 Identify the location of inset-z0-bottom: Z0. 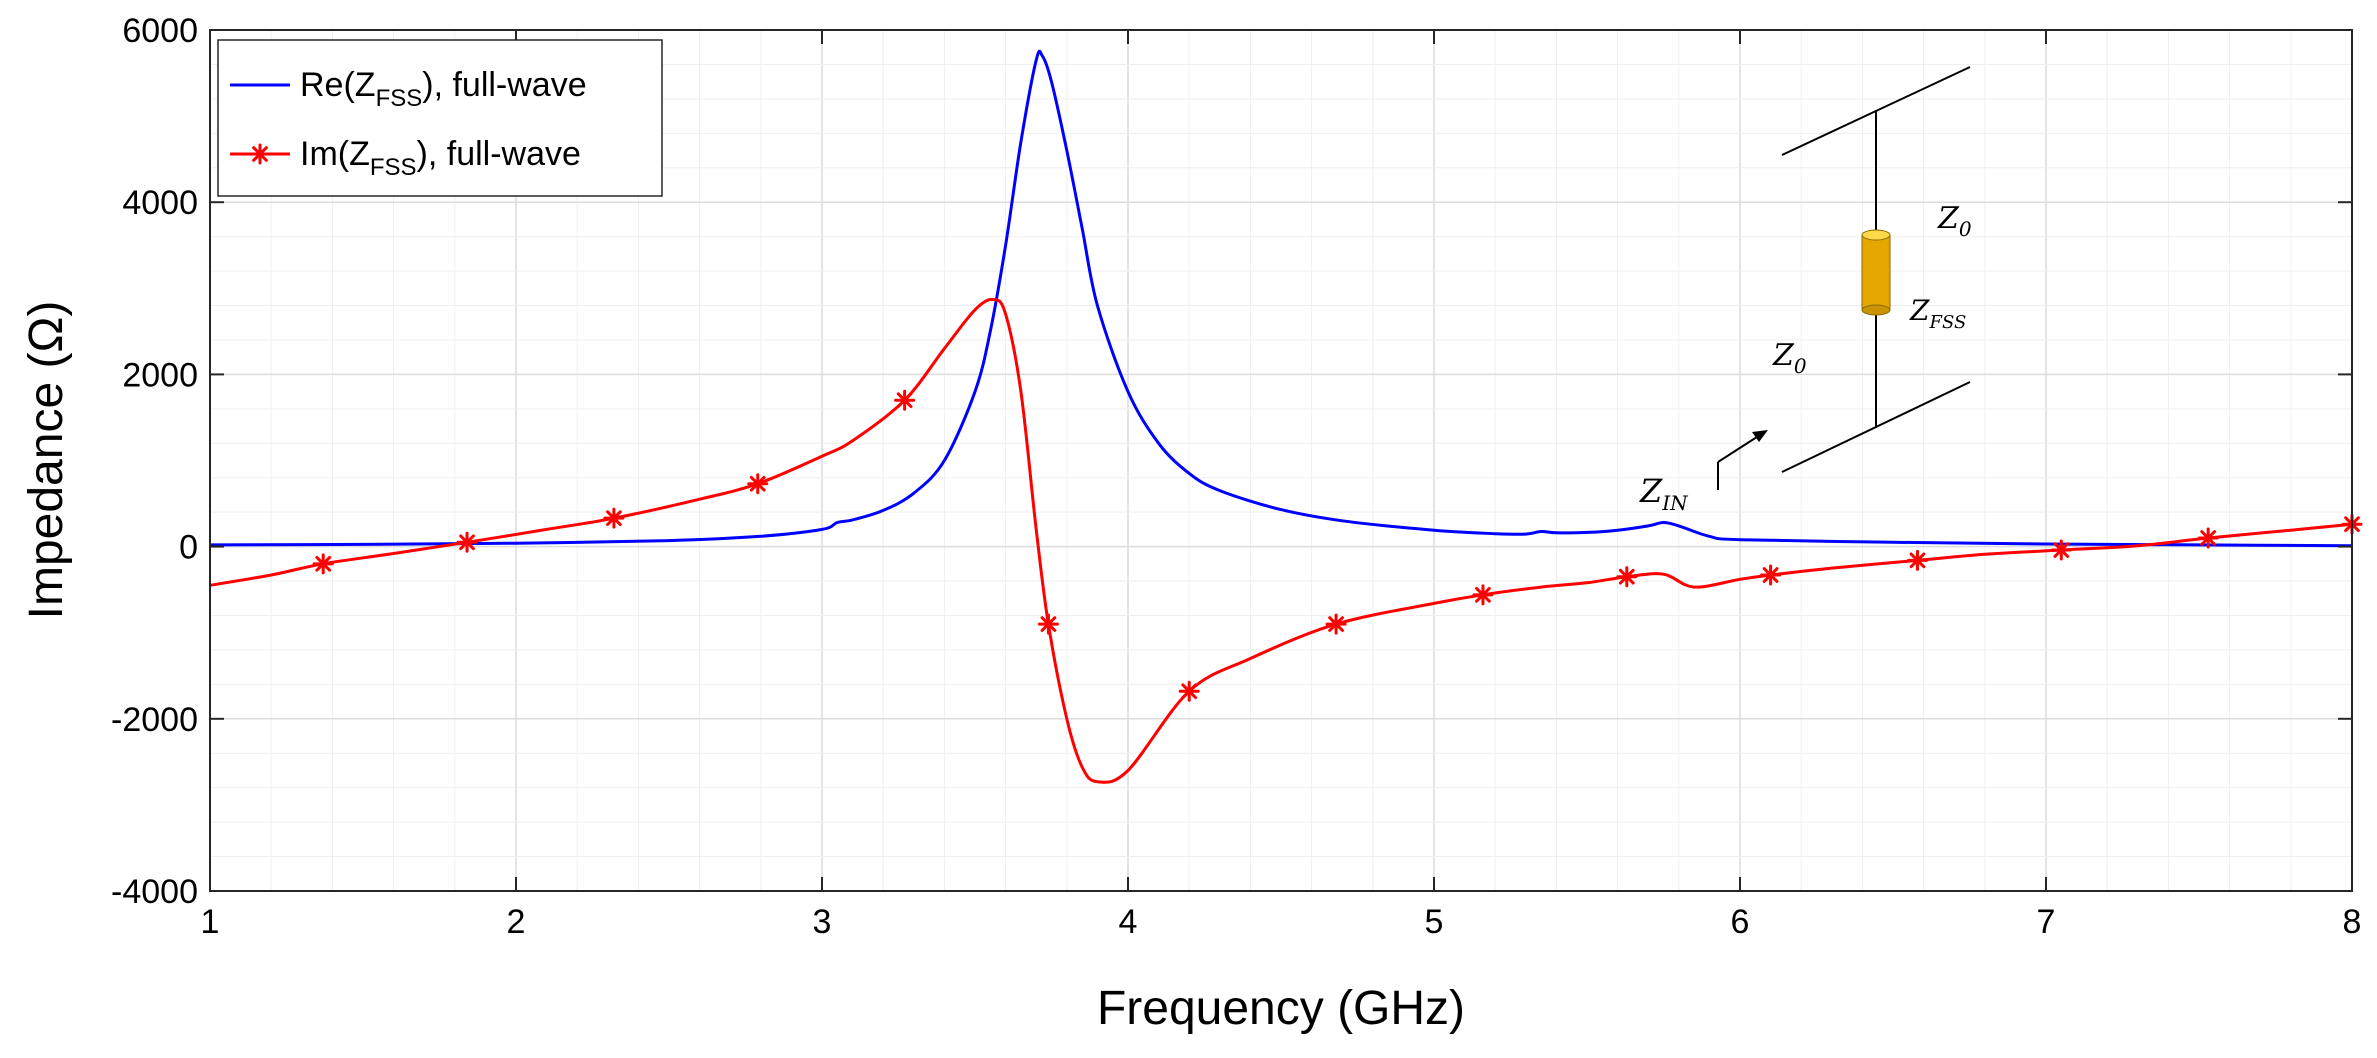
(1789, 358).